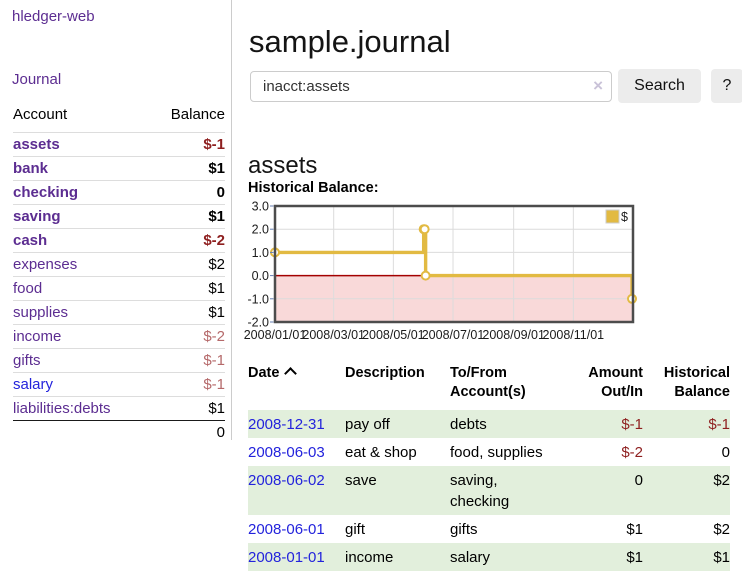 The image size is (742, 582). What do you see at coordinates (30, 240) in the screenshot?
I see `account-link-cash: cash` at bounding box center [30, 240].